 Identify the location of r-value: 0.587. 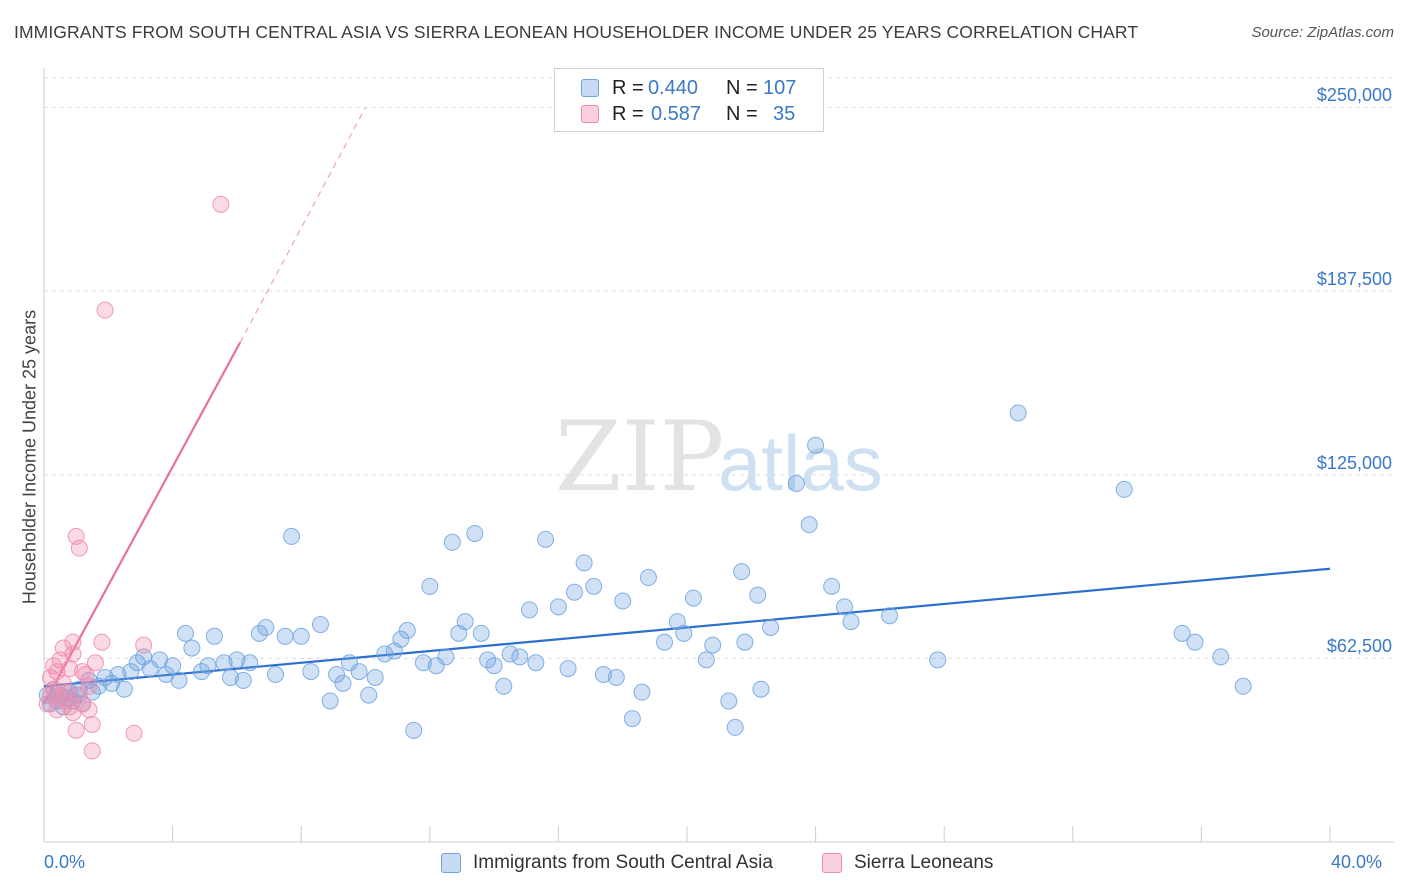
(676, 114).